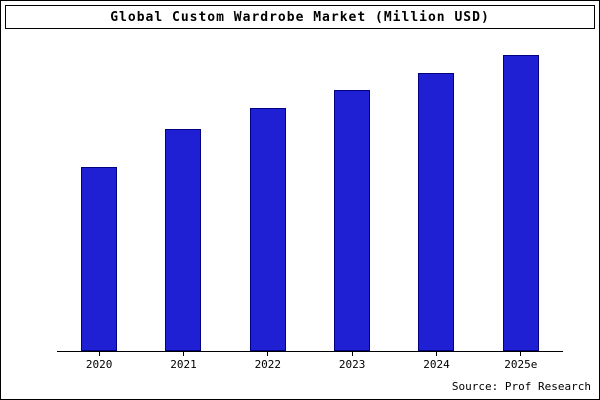 This screenshot has height=400, width=600. I want to click on x-label-2023: 2023, so click(352, 364).